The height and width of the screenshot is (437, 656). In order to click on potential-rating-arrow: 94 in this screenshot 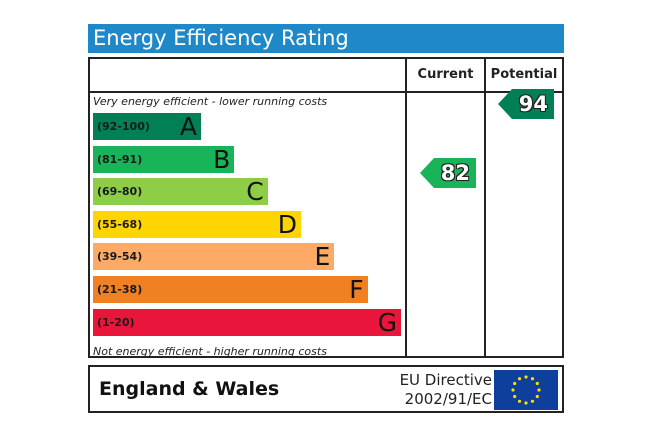, I will do `click(526, 104)`.